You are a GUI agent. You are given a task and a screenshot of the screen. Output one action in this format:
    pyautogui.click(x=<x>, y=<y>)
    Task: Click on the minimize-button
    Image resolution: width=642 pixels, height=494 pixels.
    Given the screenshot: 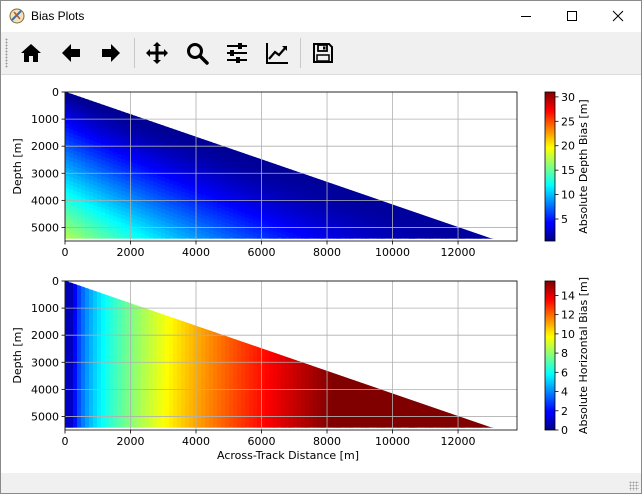 What is the action you would take?
    pyautogui.click(x=526, y=16)
    